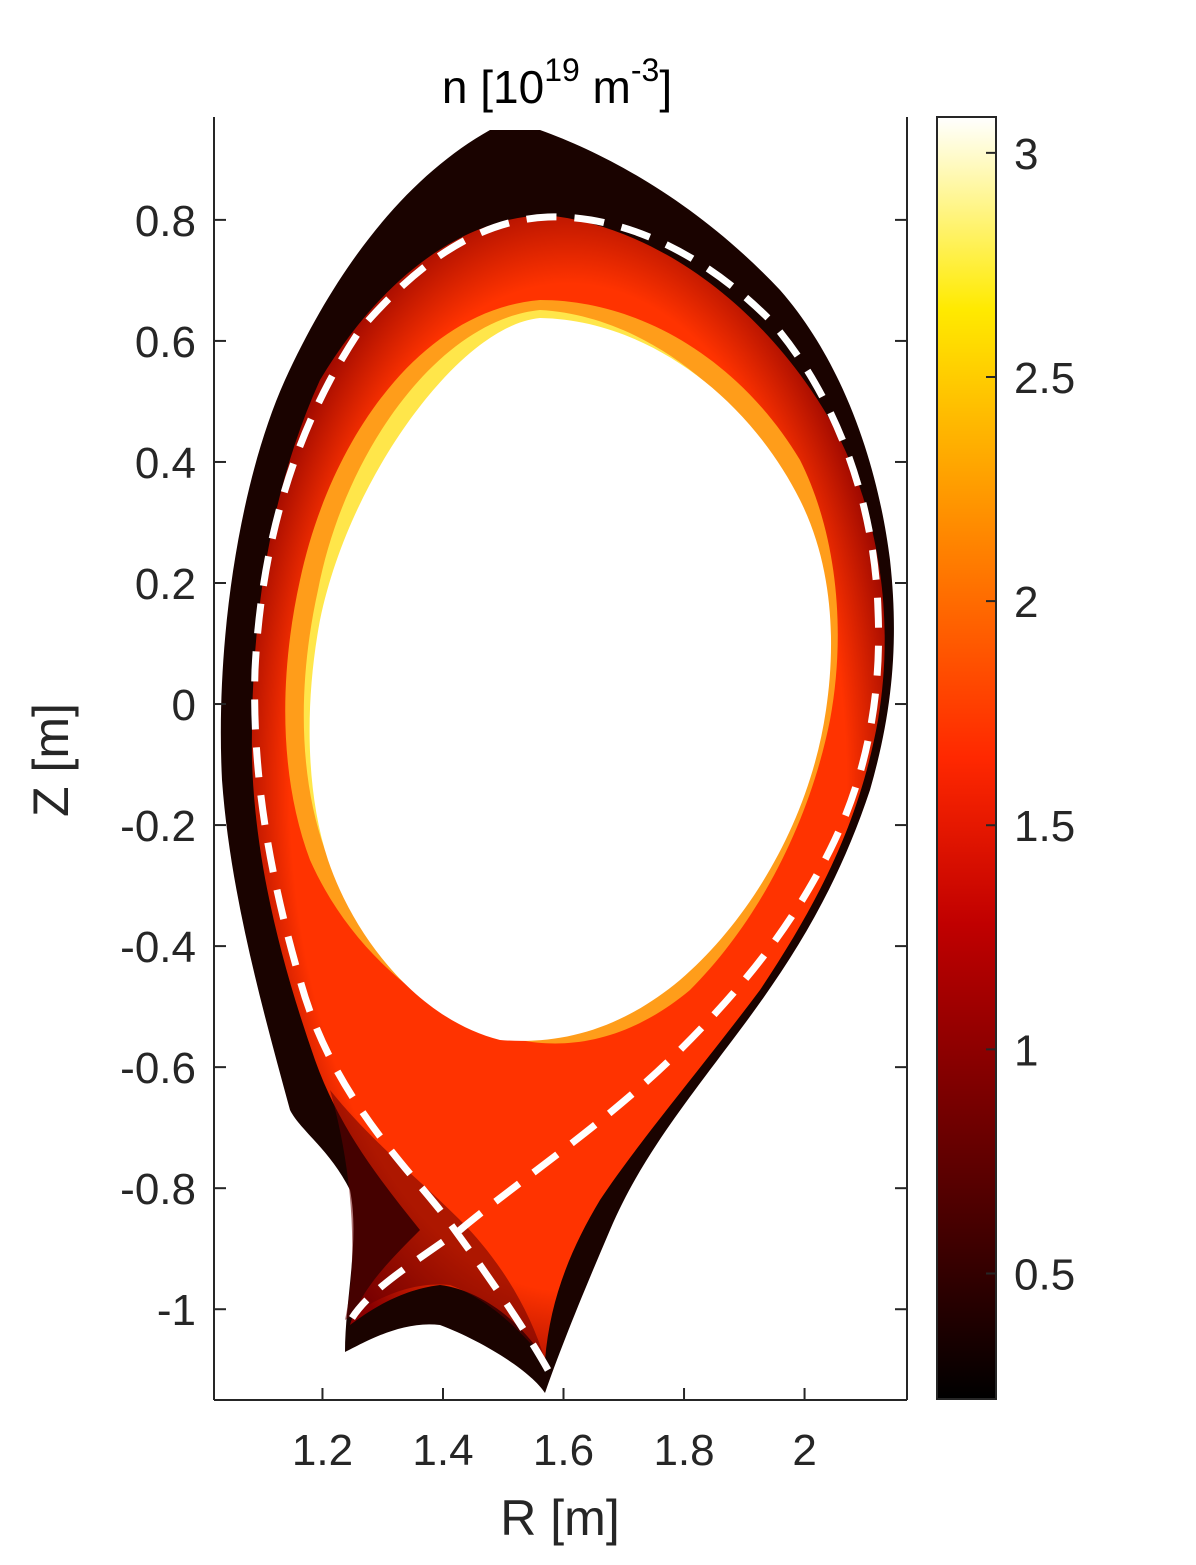  I want to click on y-tick-label: 0.6, so click(165, 342).